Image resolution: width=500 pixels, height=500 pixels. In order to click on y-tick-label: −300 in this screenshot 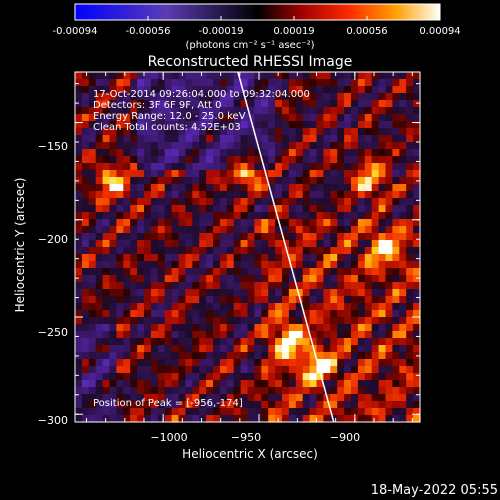, I will do `click(52, 420)`.